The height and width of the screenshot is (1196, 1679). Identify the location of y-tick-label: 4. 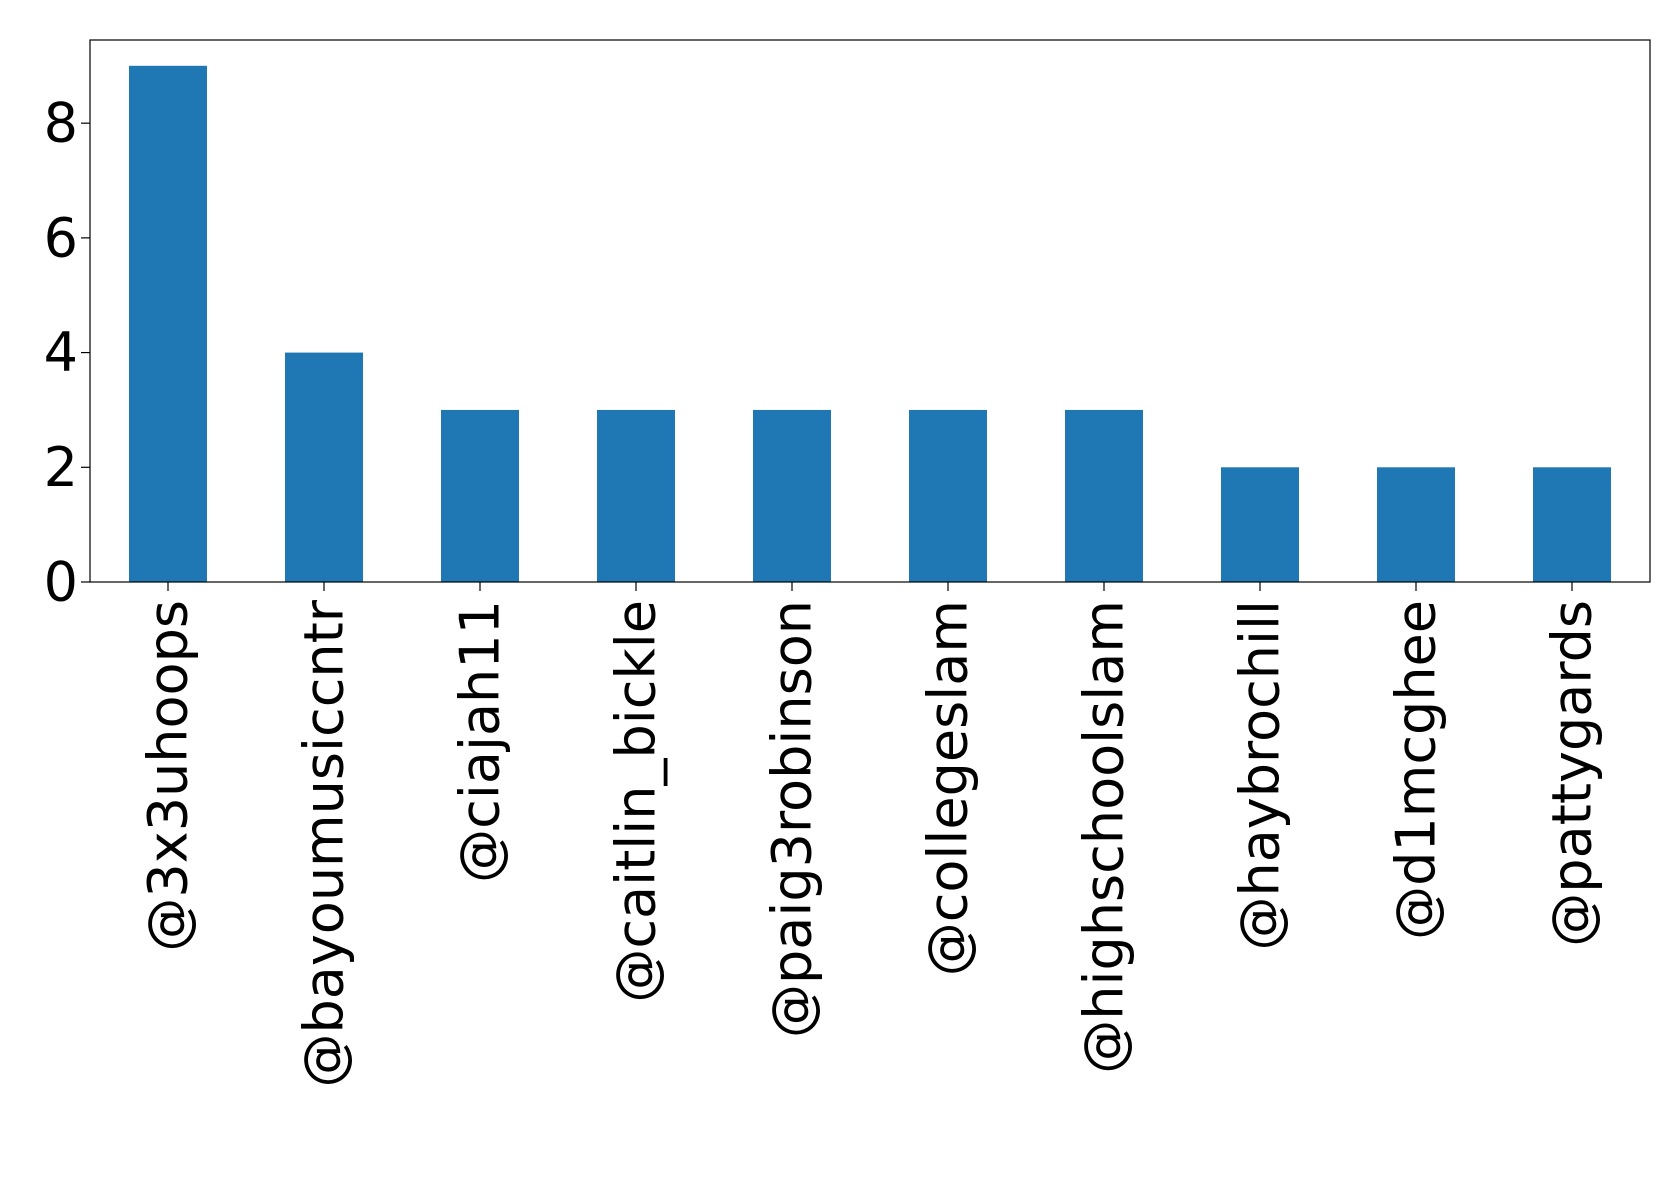
(61, 352).